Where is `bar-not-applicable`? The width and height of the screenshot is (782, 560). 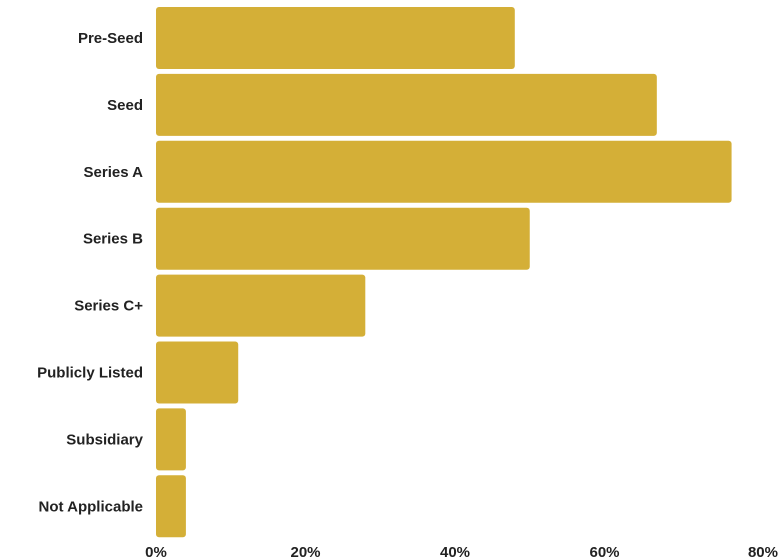
bar-not-applicable is located at coordinates (171, 506).